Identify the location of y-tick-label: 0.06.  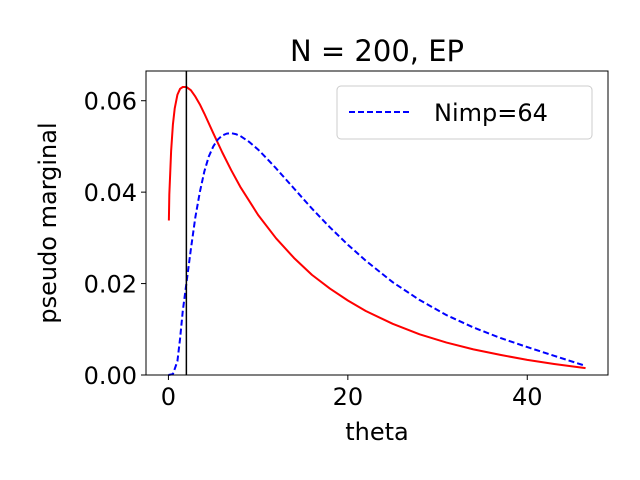
(110, 102).